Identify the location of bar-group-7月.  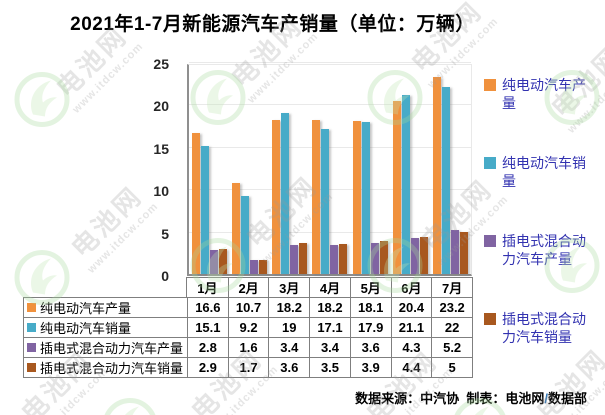
(451, 169).